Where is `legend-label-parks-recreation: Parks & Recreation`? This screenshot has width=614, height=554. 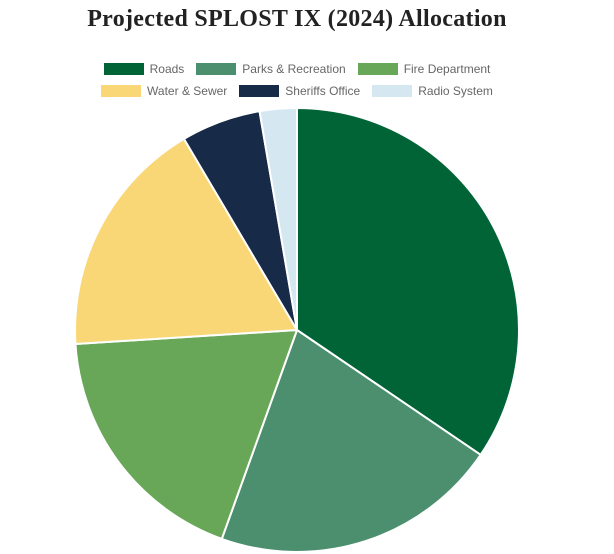 legend-label-parks-recreation: Parks & Recreation is located at coordinates (294, 69).